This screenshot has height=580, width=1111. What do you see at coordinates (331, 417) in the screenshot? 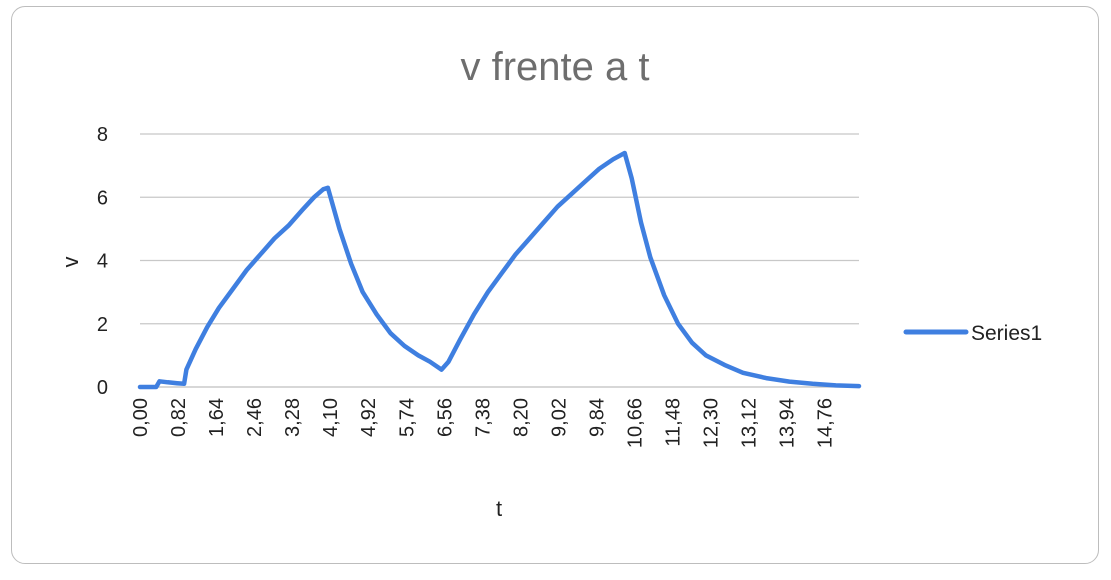
I see `x-tick-label: 4,10` at bounding box center [331, 417].